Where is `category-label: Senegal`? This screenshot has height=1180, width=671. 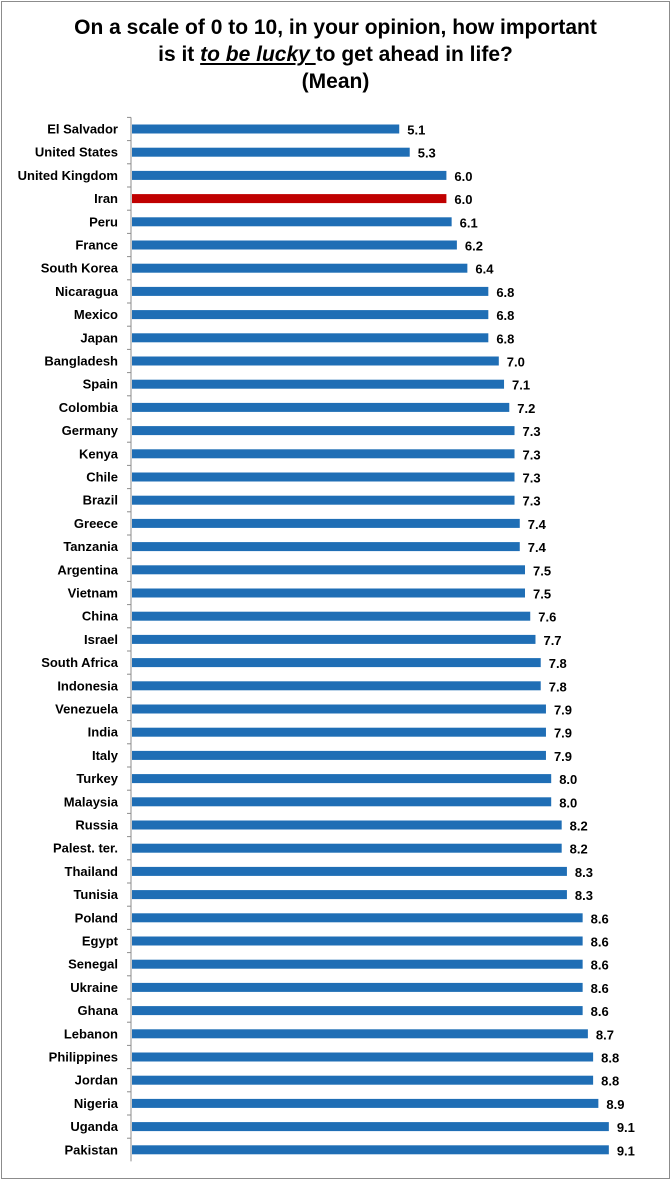 category-label: Senegal is located at coordinates (93, 964).